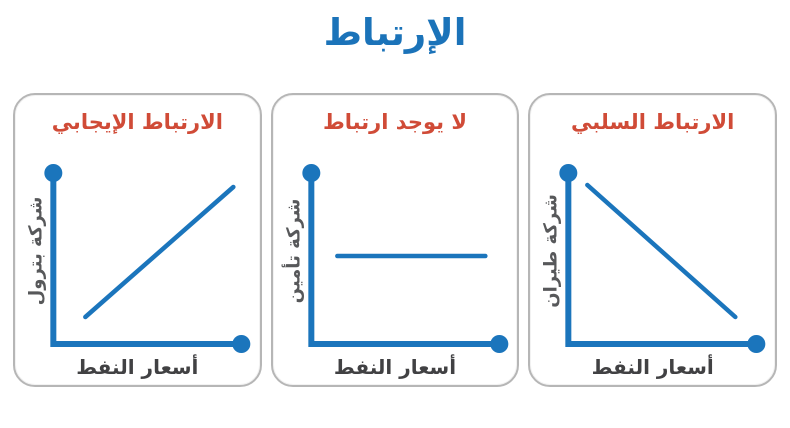 The image size is (790, 428). I want to click on chart-negative-svg, so click(662, 258).